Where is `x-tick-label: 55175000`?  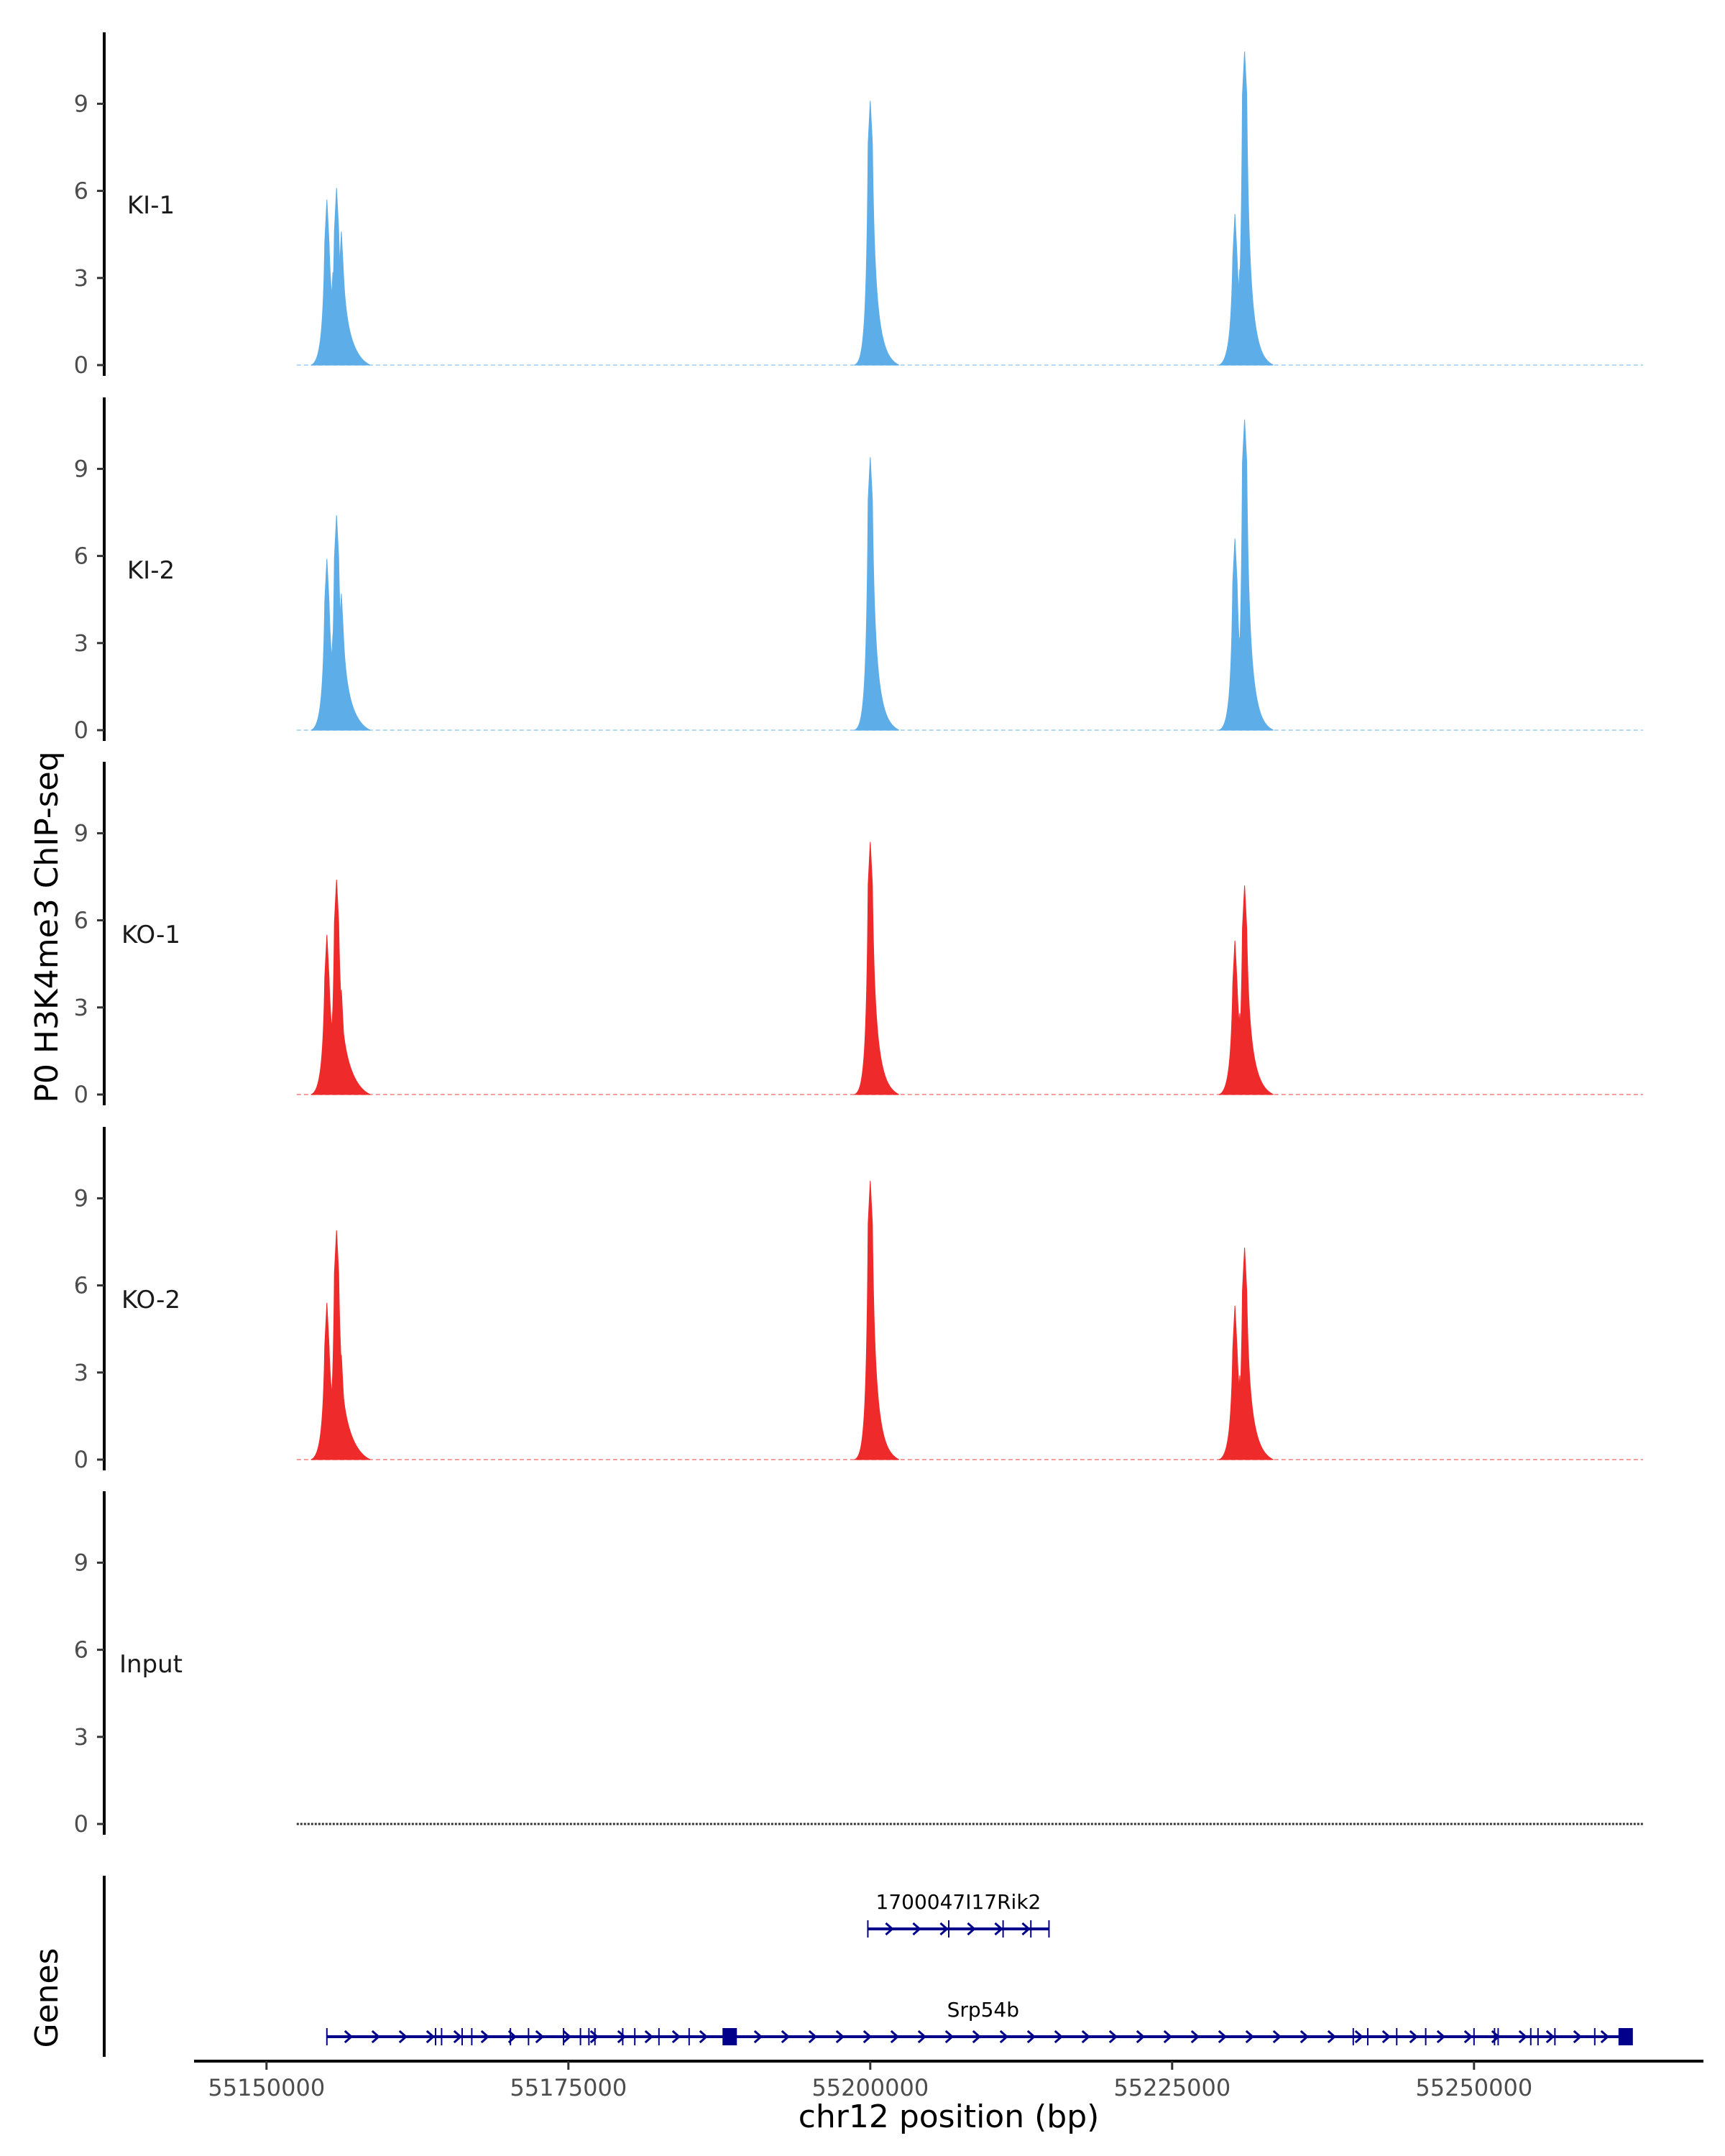
x-tick-label: 55175000 is located at coordinates (568, 2087).